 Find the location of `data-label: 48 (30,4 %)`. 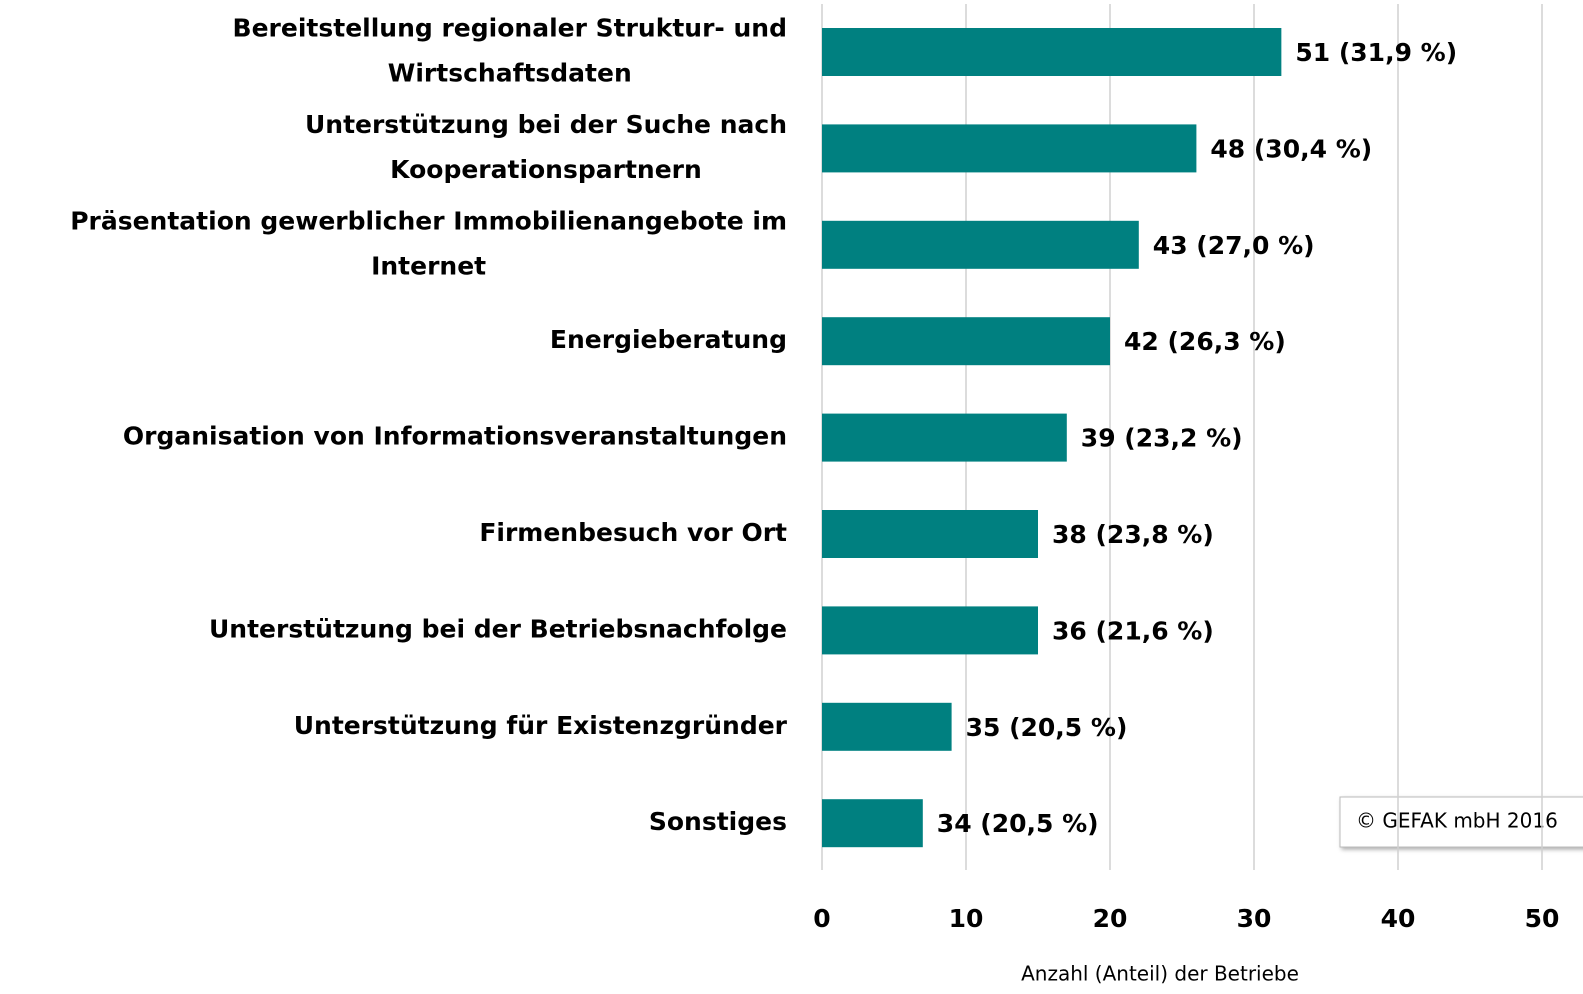

data-label: 48 (30,4 %) is located at coordinates (1291, 148).